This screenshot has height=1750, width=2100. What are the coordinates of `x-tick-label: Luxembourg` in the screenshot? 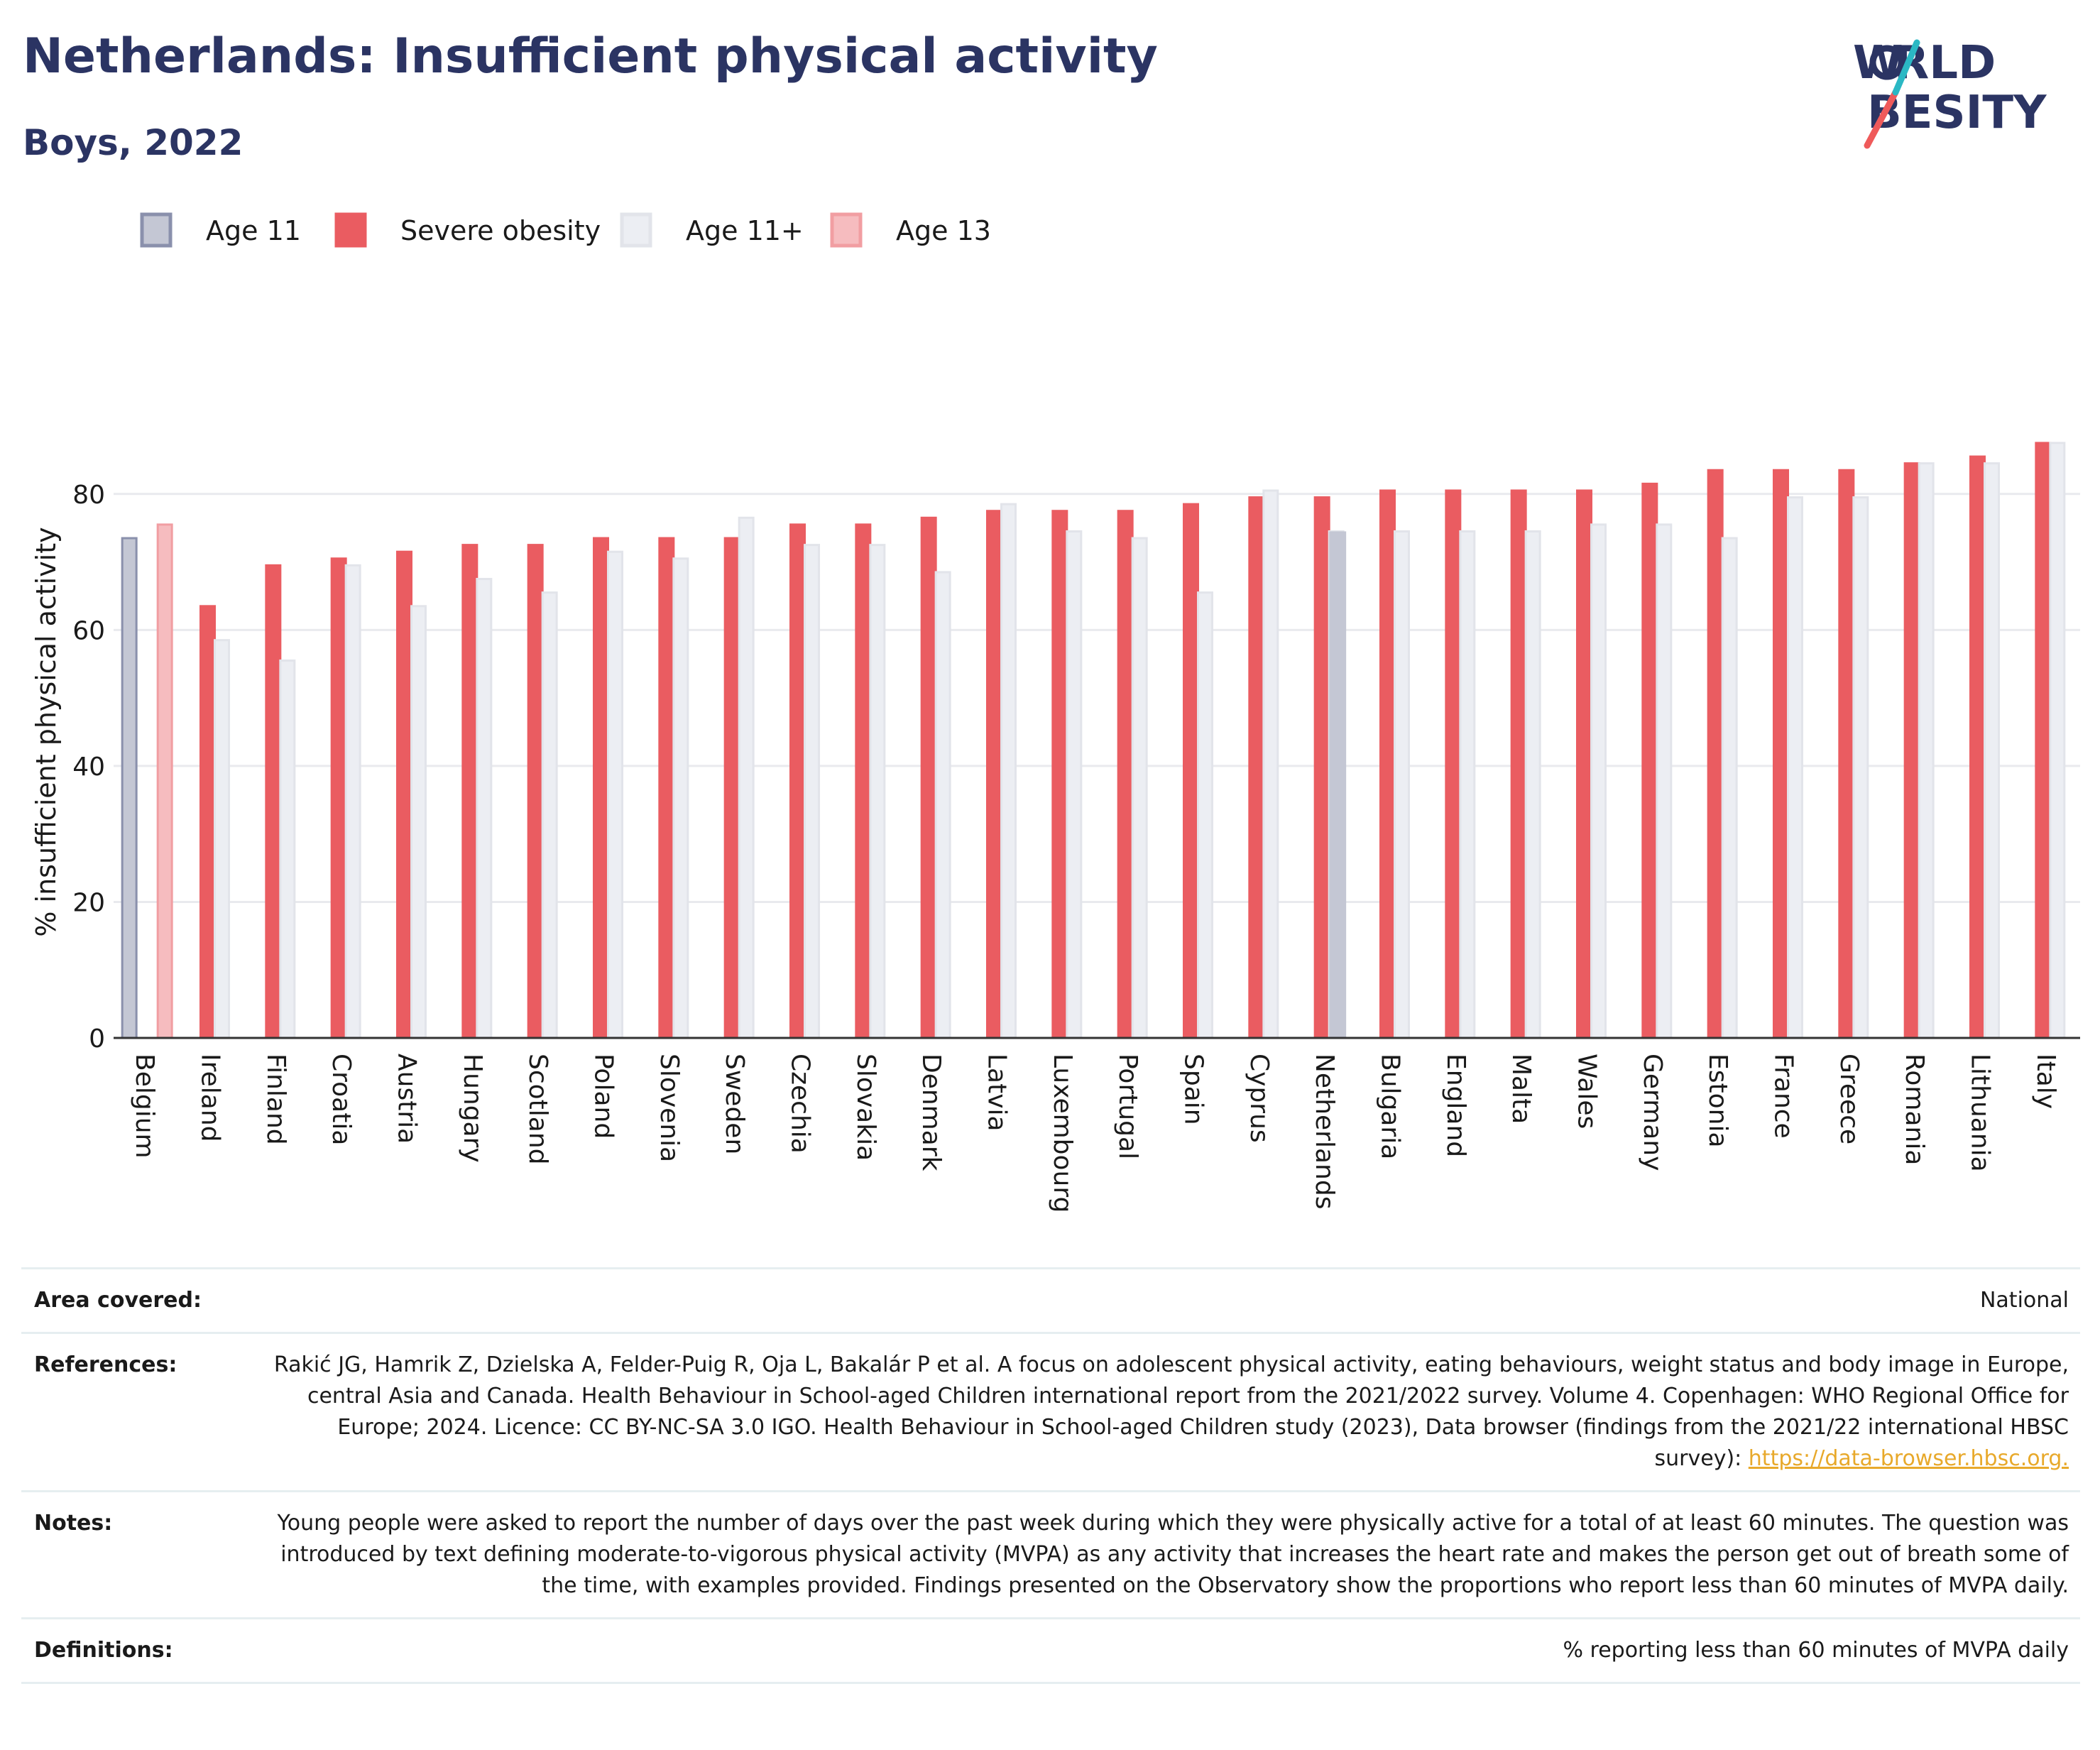 It's located at (1062, 1133).